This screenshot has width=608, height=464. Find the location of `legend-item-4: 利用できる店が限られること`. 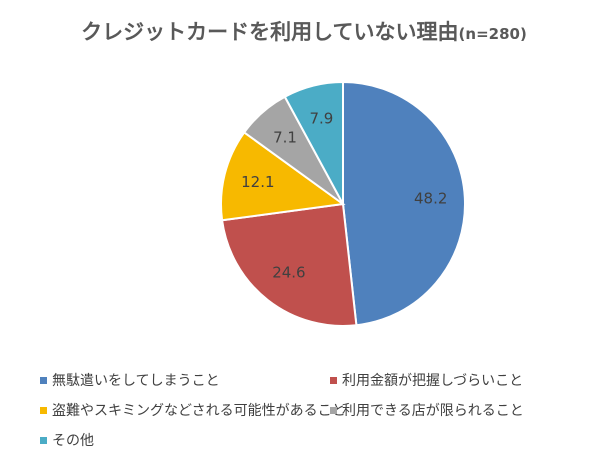

legend-item-4: 利用できる店が限られること is located at coordinates (427, 411).